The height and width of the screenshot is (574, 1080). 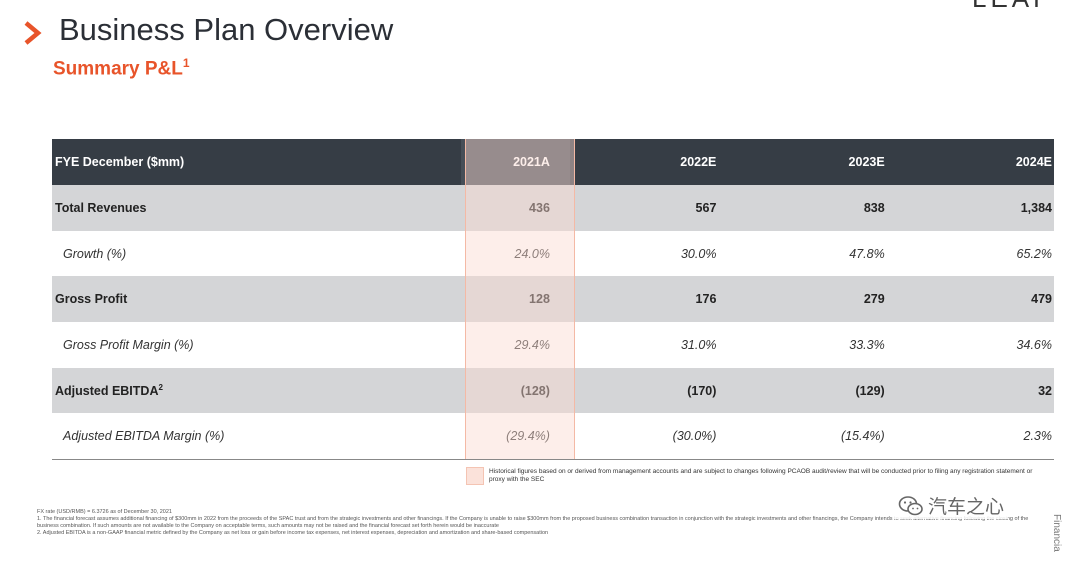 I want to click on historical-legend-swatch, so click(x=475, y=476).